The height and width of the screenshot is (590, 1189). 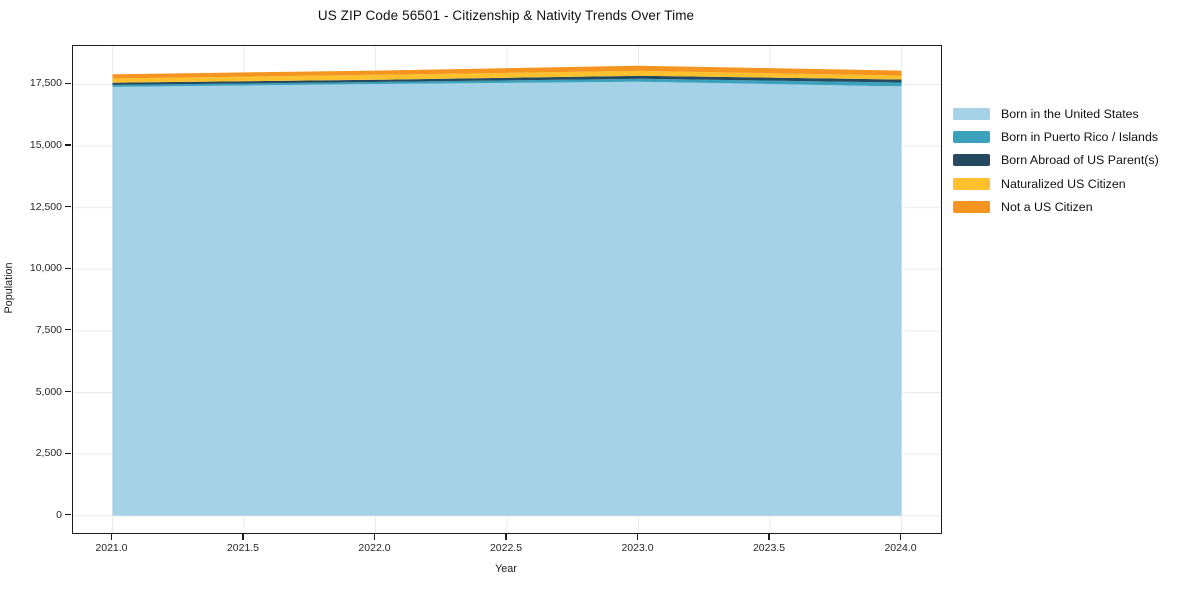 I want to click on x-tick-label: 2021.0, so click(x=111, y=548).